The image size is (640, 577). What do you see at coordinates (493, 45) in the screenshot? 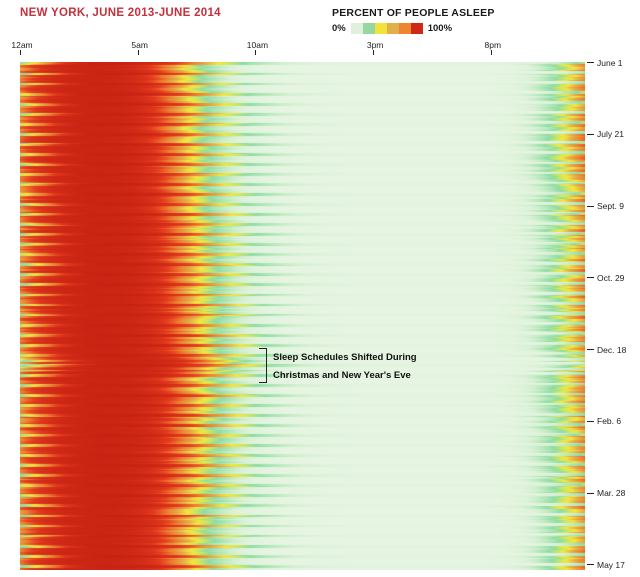
I see `x-tick-label: 8pm` at bounding box center [493, 45].